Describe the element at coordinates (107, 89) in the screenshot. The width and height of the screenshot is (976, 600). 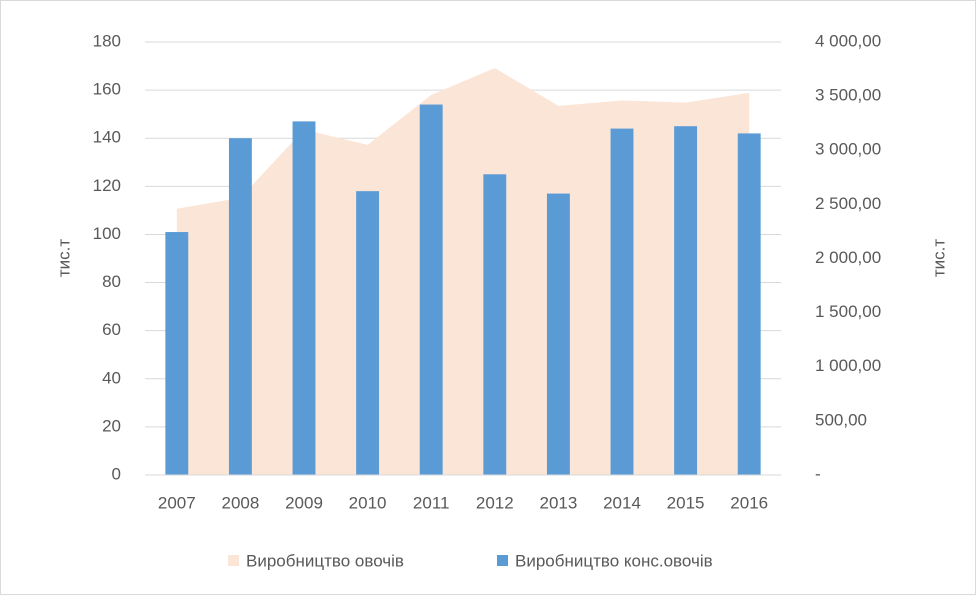
I see `y-tick-label: 160` at that location.